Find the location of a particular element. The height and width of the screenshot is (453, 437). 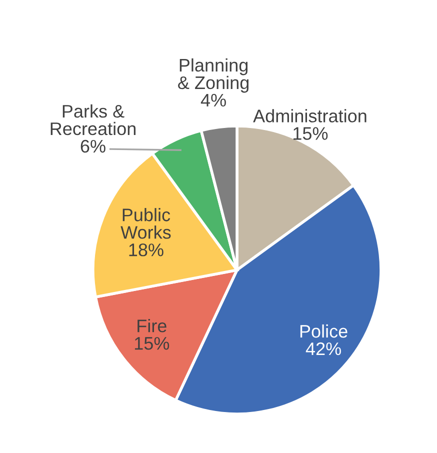

data-label: 4% is located at coordinates (213, 100).